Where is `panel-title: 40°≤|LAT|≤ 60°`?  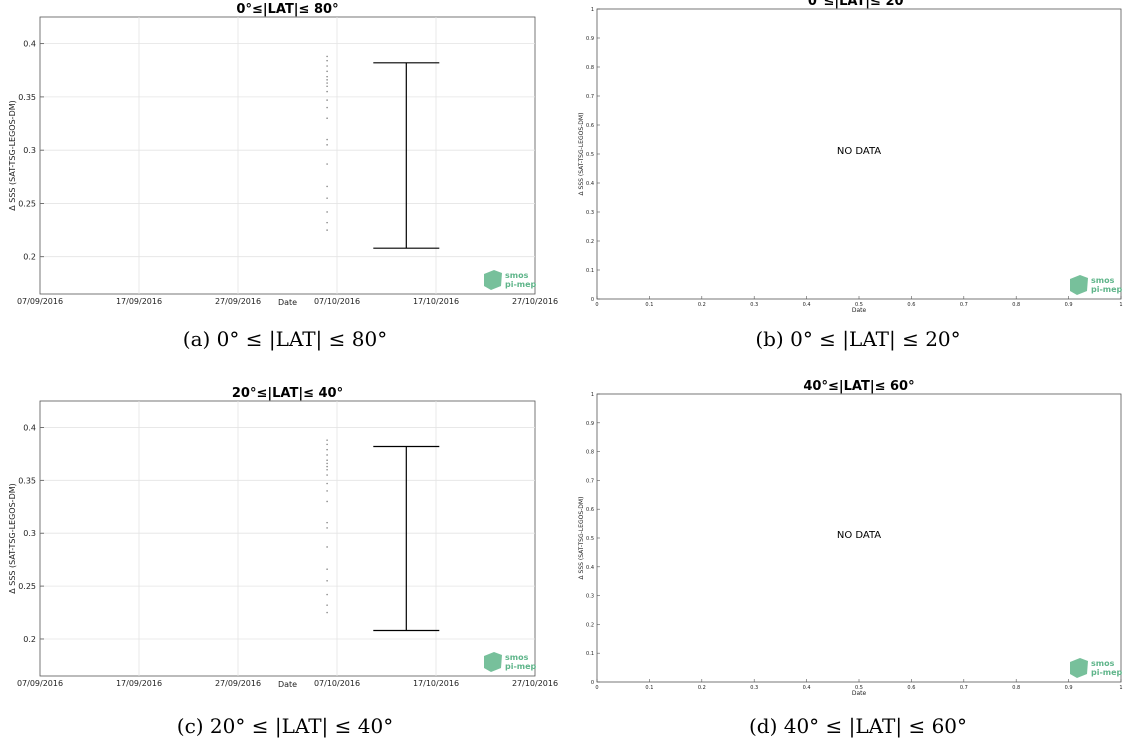 panel-title: 40°≤|LAT|≤ 60° is located at coordinates (858, 386).